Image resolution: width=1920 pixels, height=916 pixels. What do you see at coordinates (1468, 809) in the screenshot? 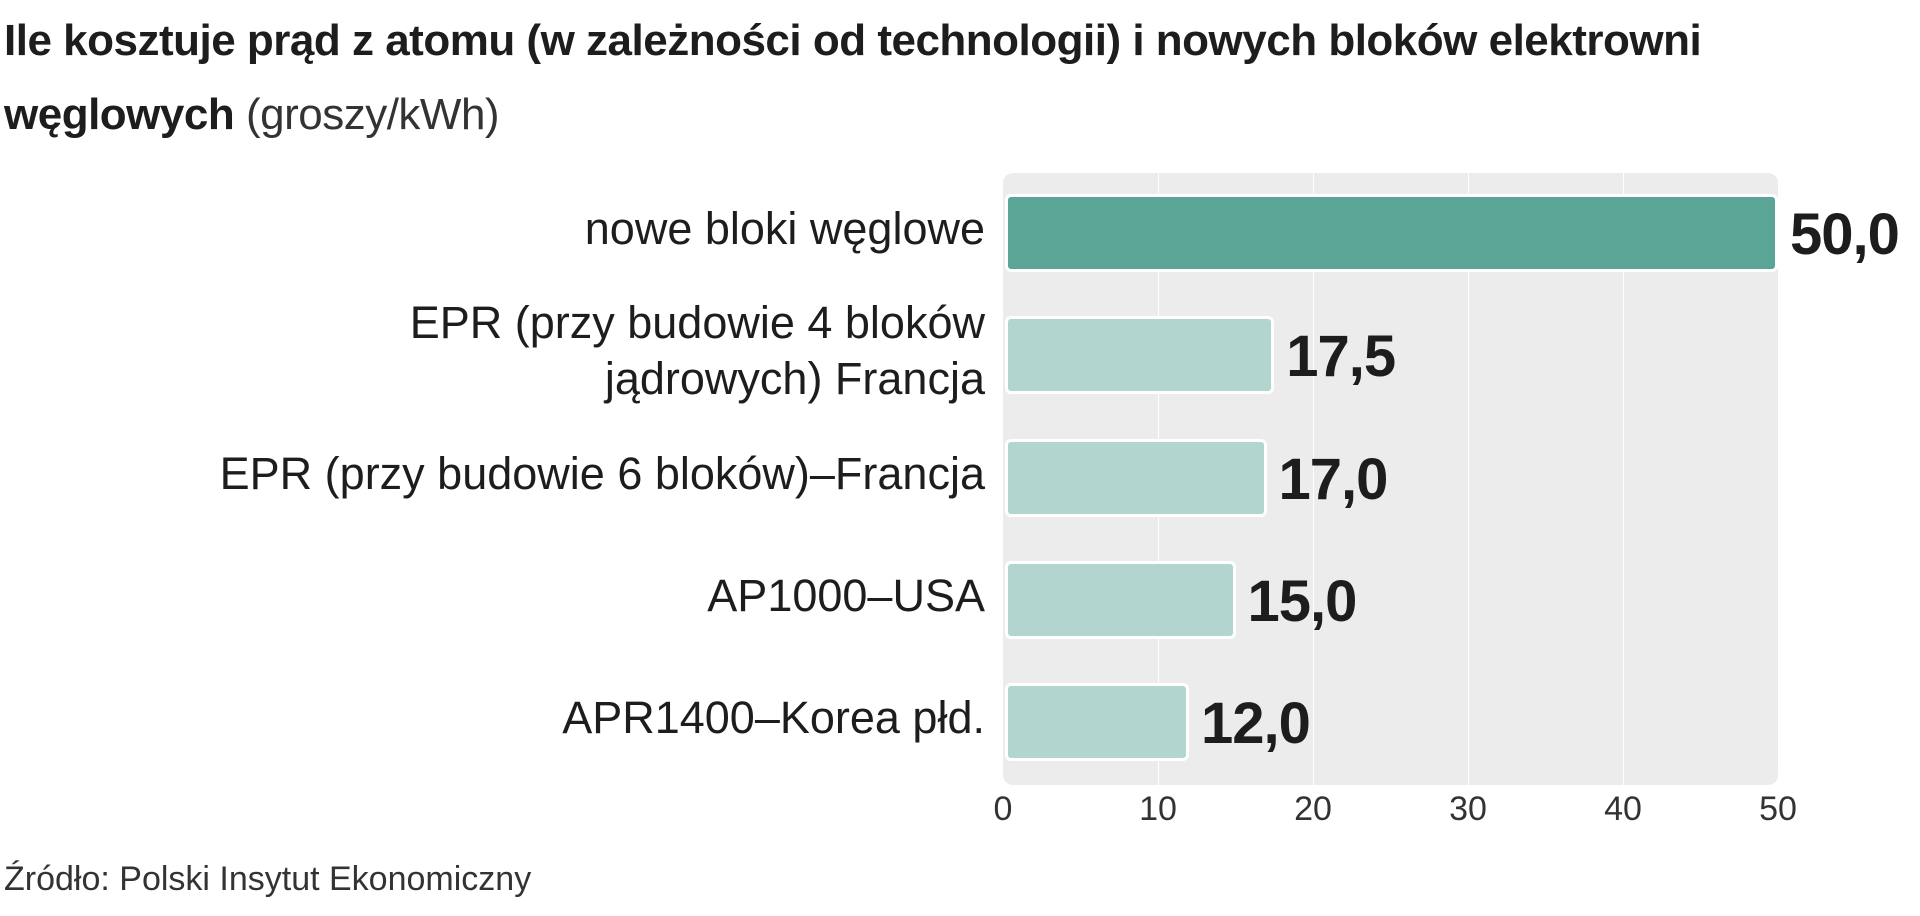
I see `x-tick-label: 30` at bounding box center [1468, 809].